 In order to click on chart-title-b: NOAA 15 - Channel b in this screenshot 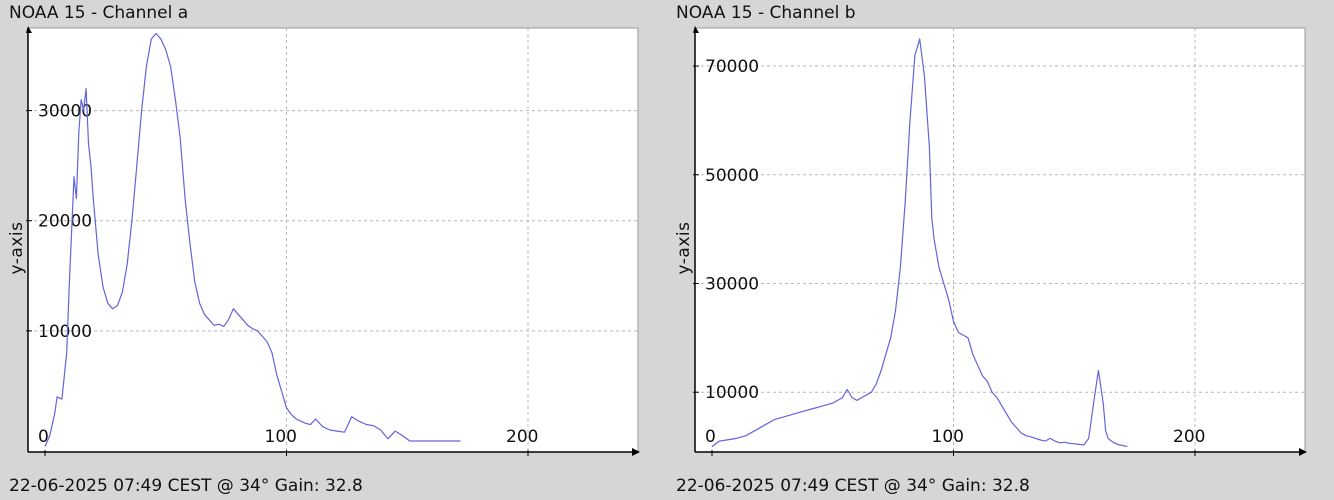, I will do `click(766, 13)`.